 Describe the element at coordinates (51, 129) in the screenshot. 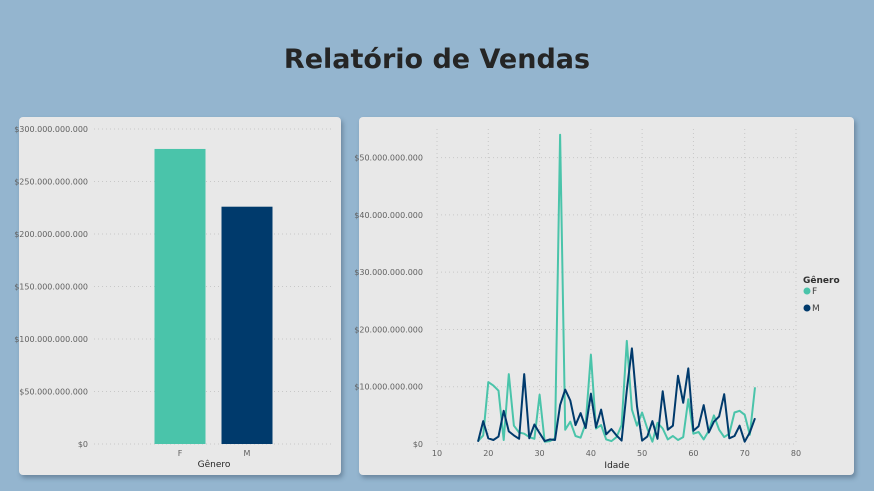

I see `y-tick-label: $300.000.000.000` at that location.